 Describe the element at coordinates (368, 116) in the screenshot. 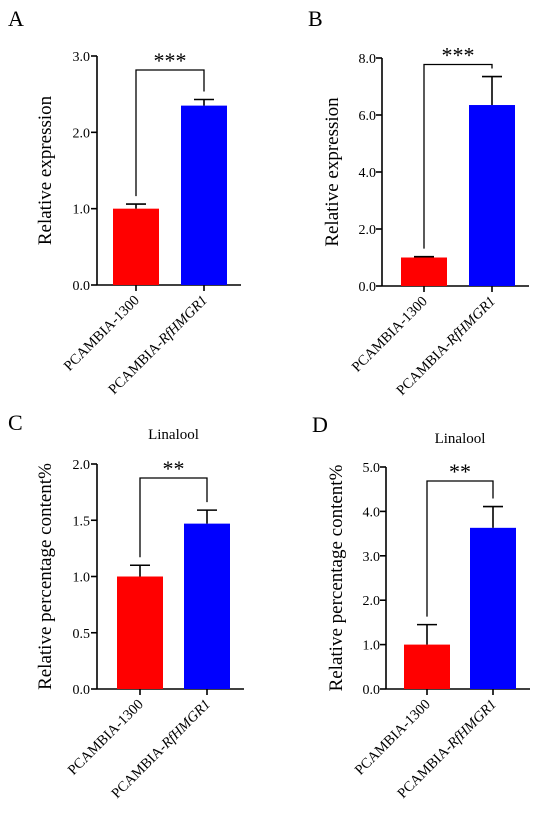

I see `y-tick-label: 6.0` at that location.